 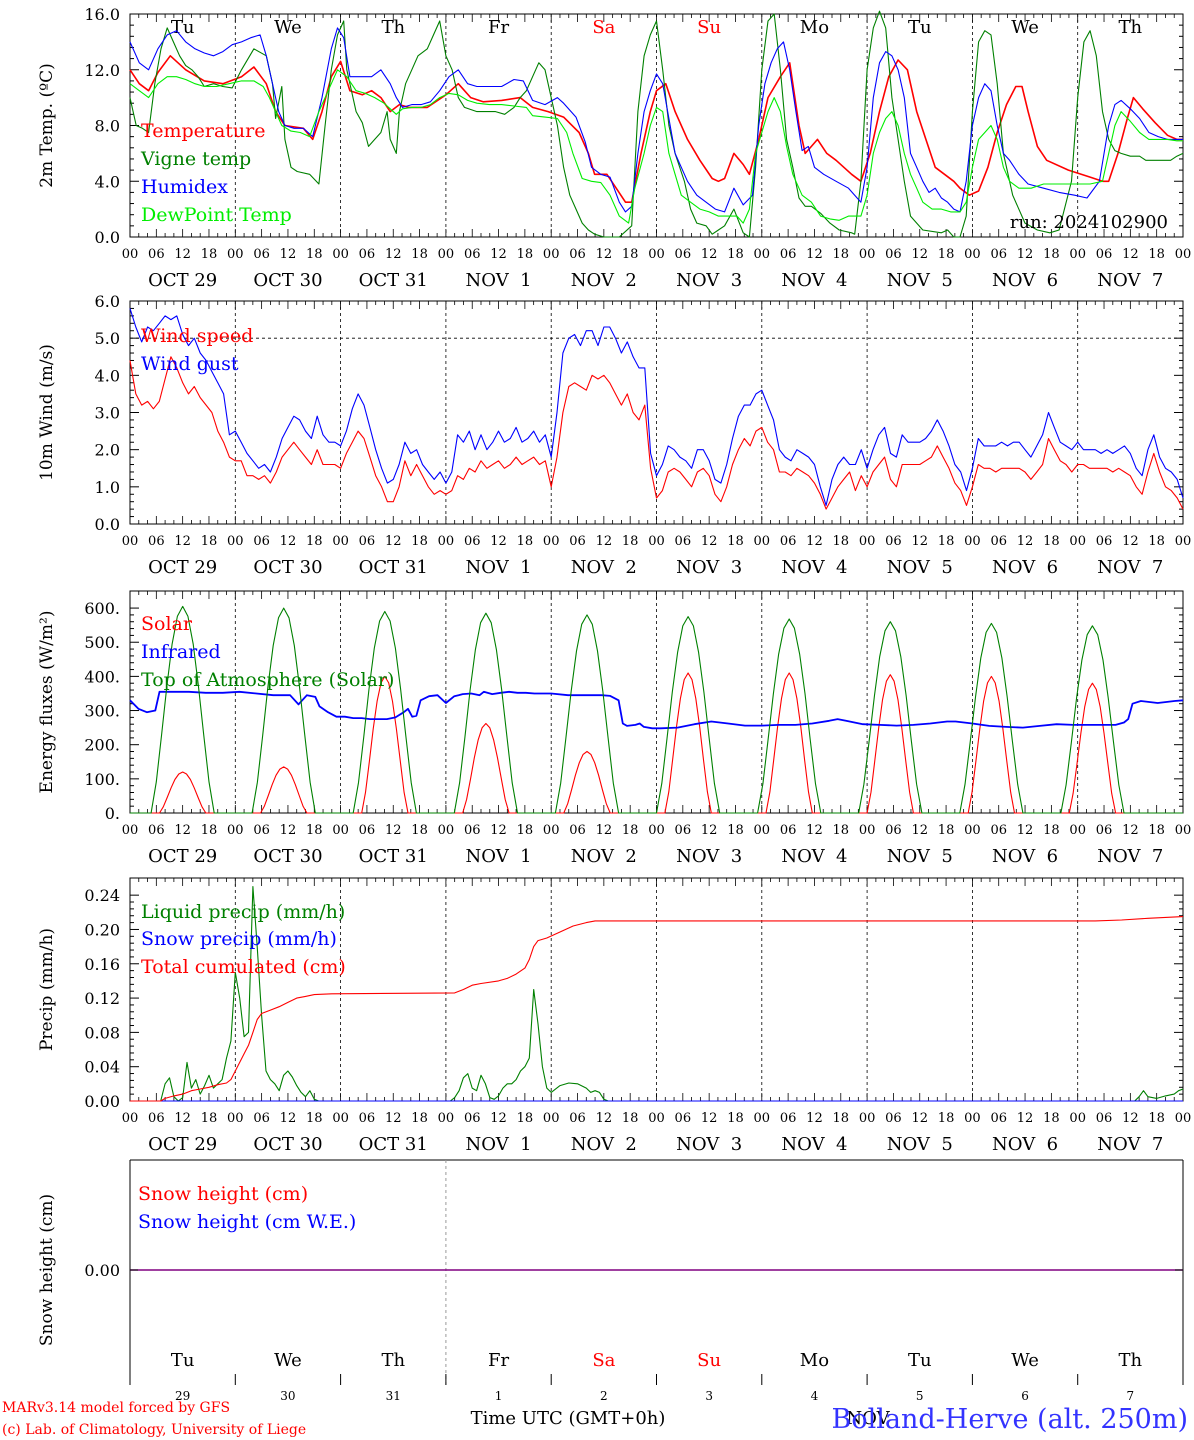 What do you see at coordinates (107, 524) in the screenshot?
I see `y-tick-label: 0.0` at bounding box center [107, 524].